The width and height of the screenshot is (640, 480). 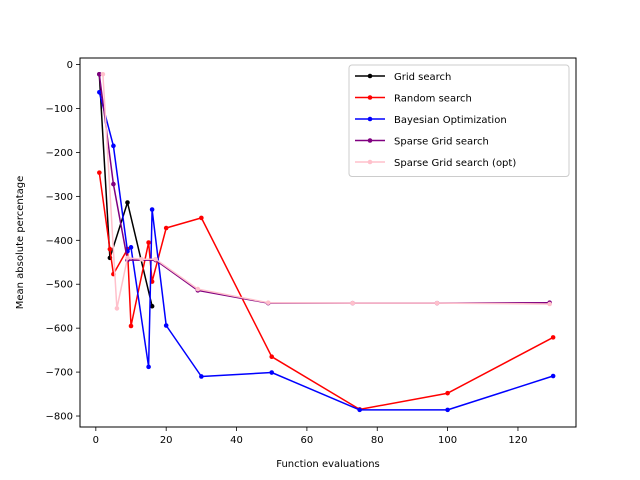 What do you see at coordinates (328, 464) in the screenshot?
I see `x-axis-label: Function evaluations` at bounding box center [328, 464].